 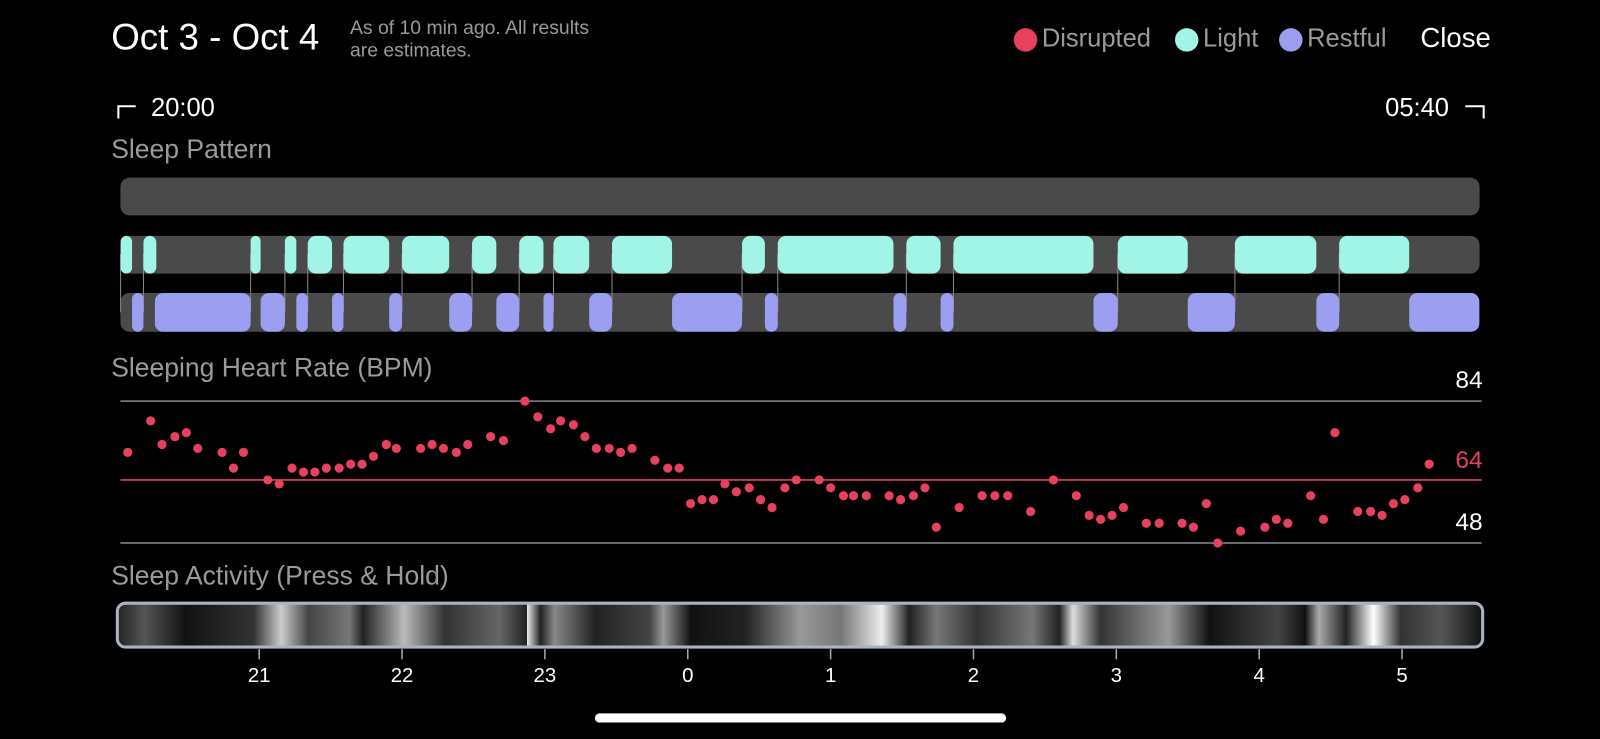 What do you see at coordinates (1025, 40) in the screenshot?
I see `legend-swatch` at bounding box center [1025, 40].